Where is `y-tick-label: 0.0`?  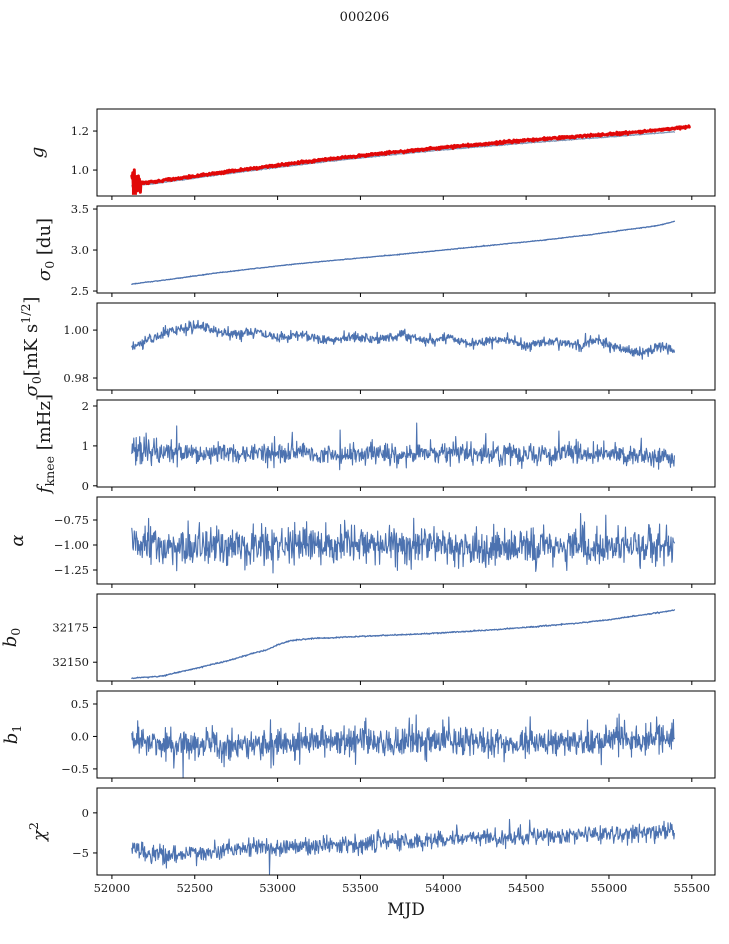
y-tick-label: 0.0 is located at coordinates (80, 736).